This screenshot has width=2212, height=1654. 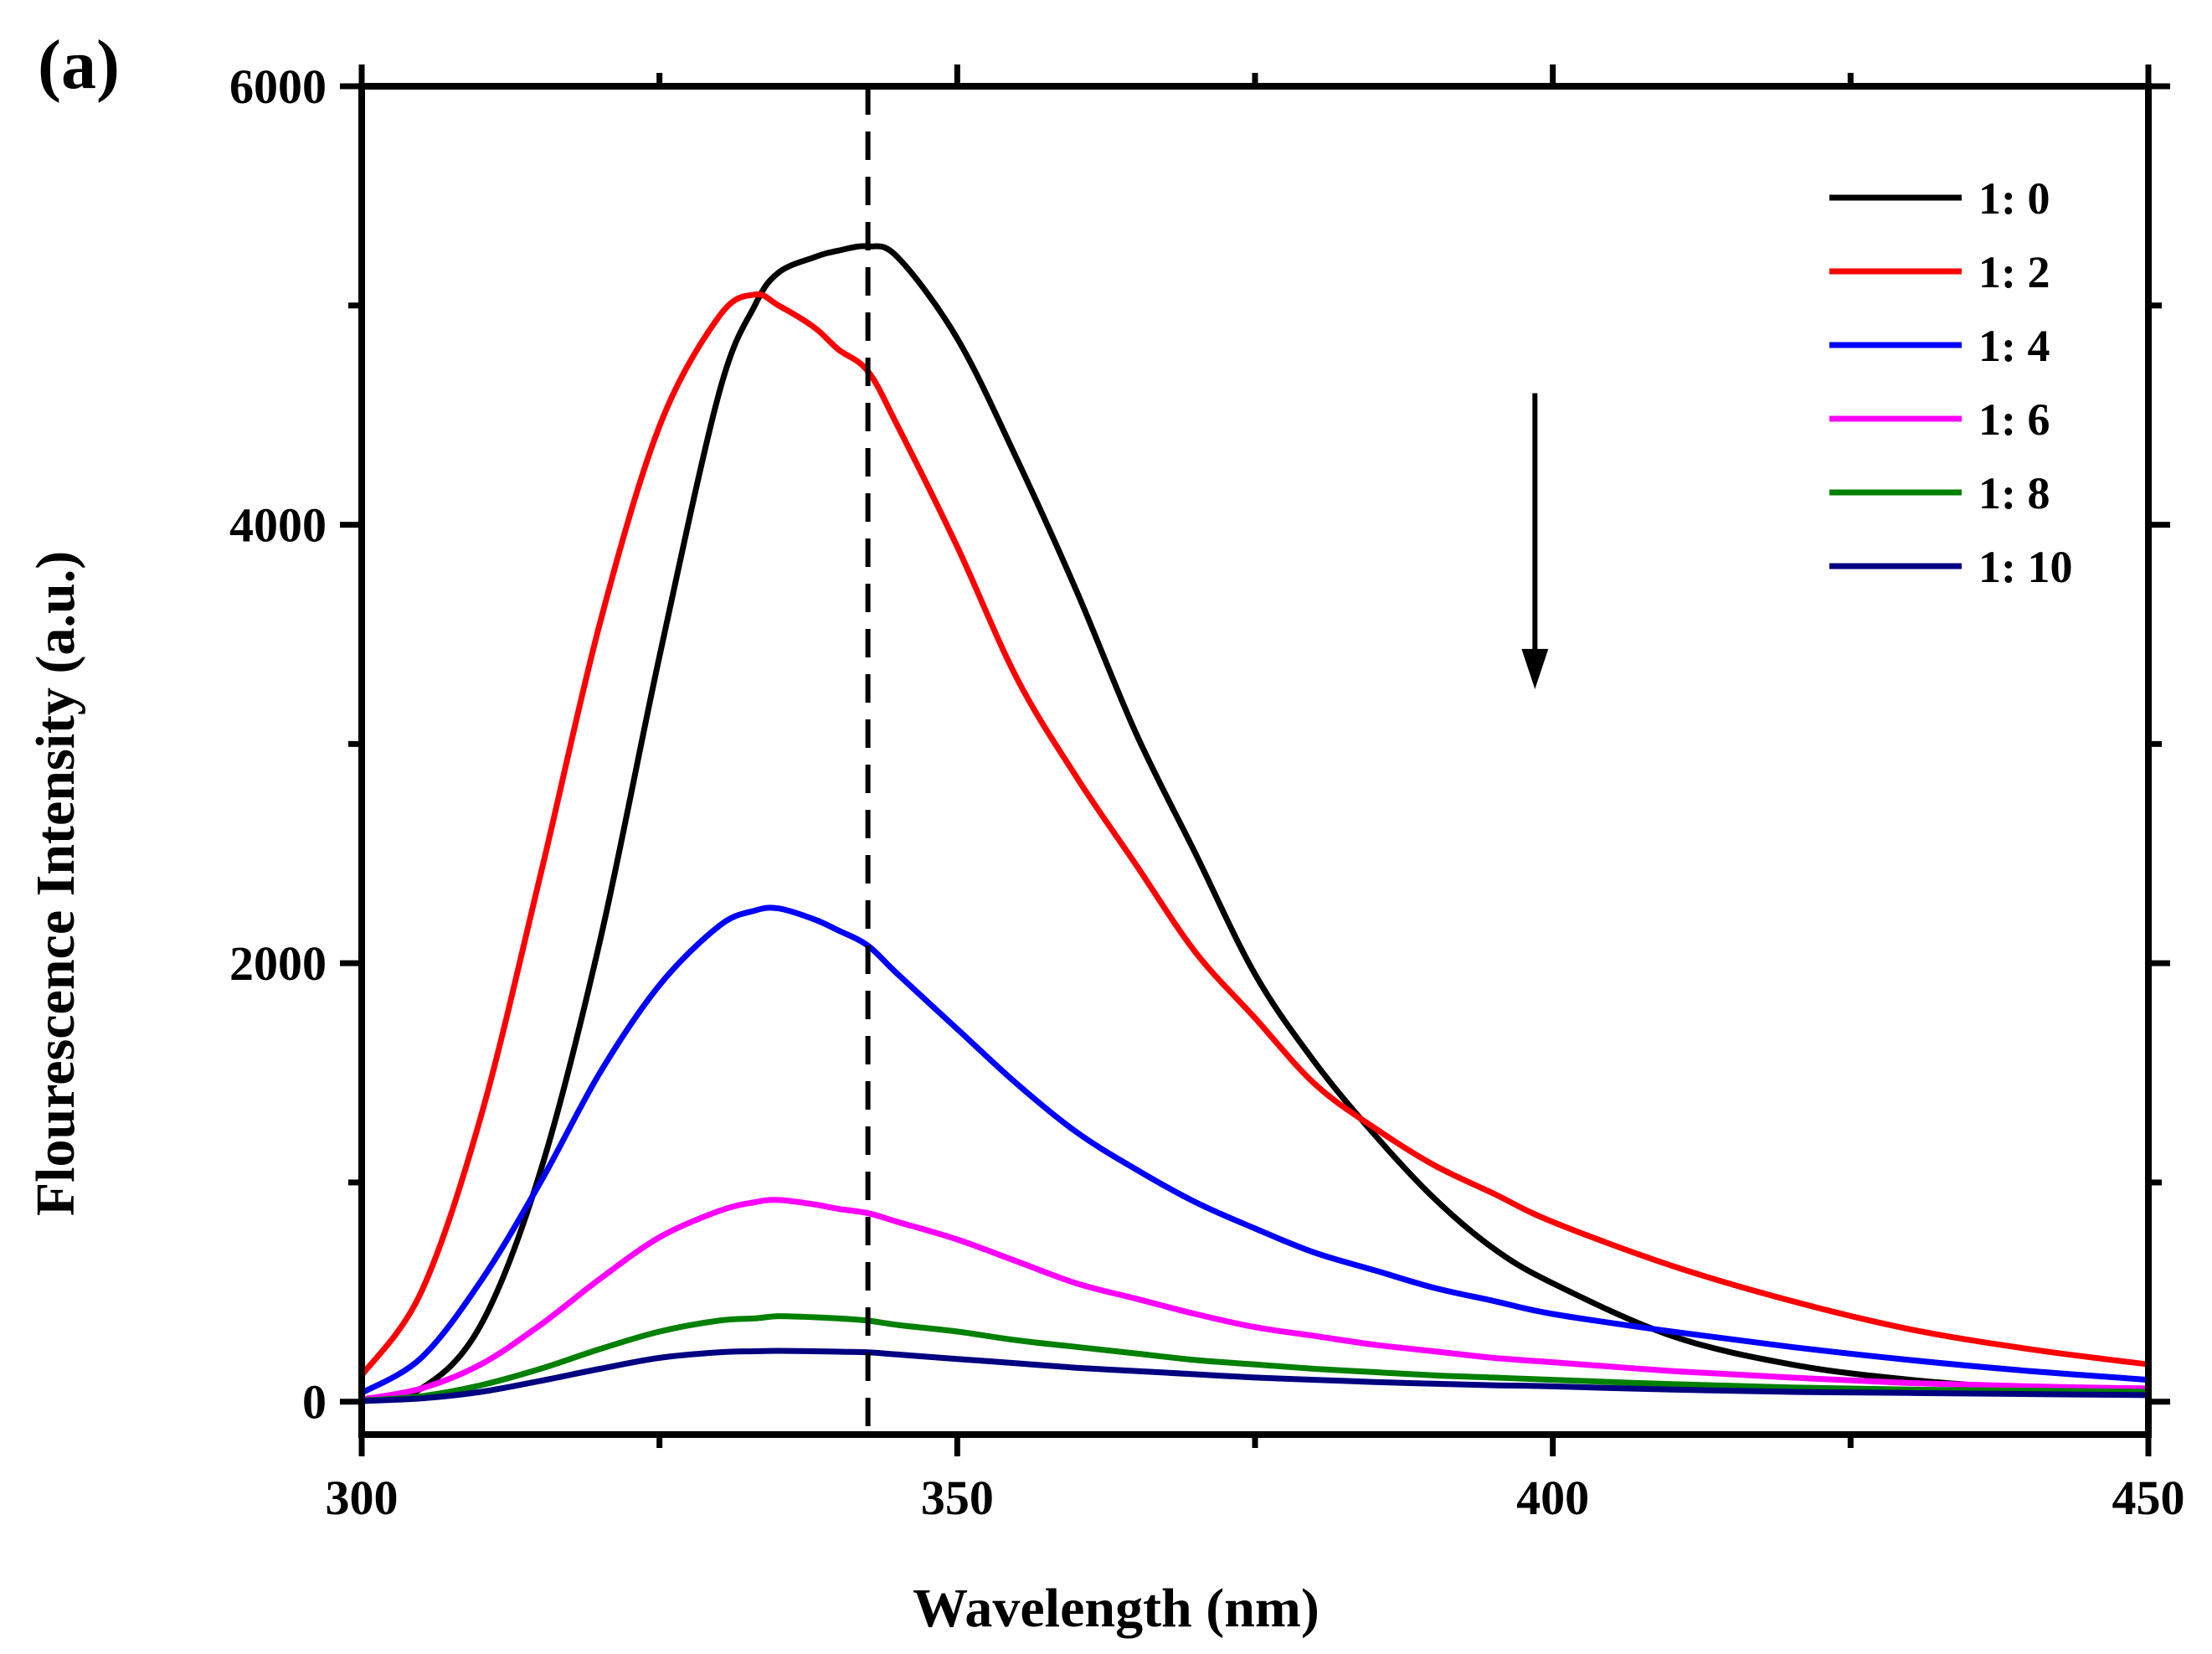 What do you see at coordinates (278, 525) in the screenshot?
I see `y-tick-label: 4000` at bounding box center [278, 525].